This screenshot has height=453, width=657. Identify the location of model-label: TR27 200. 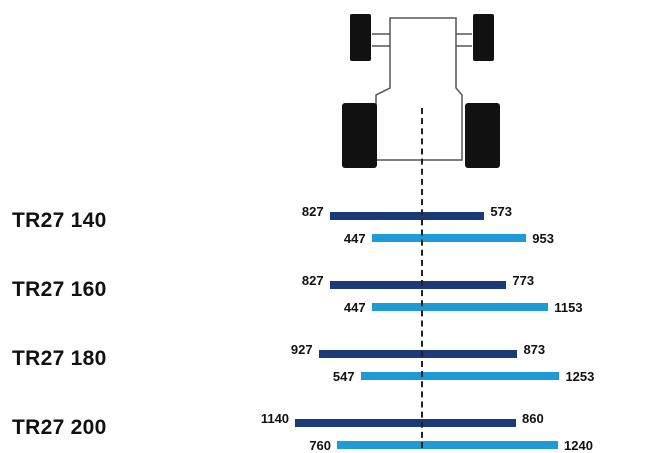
(59, 427).